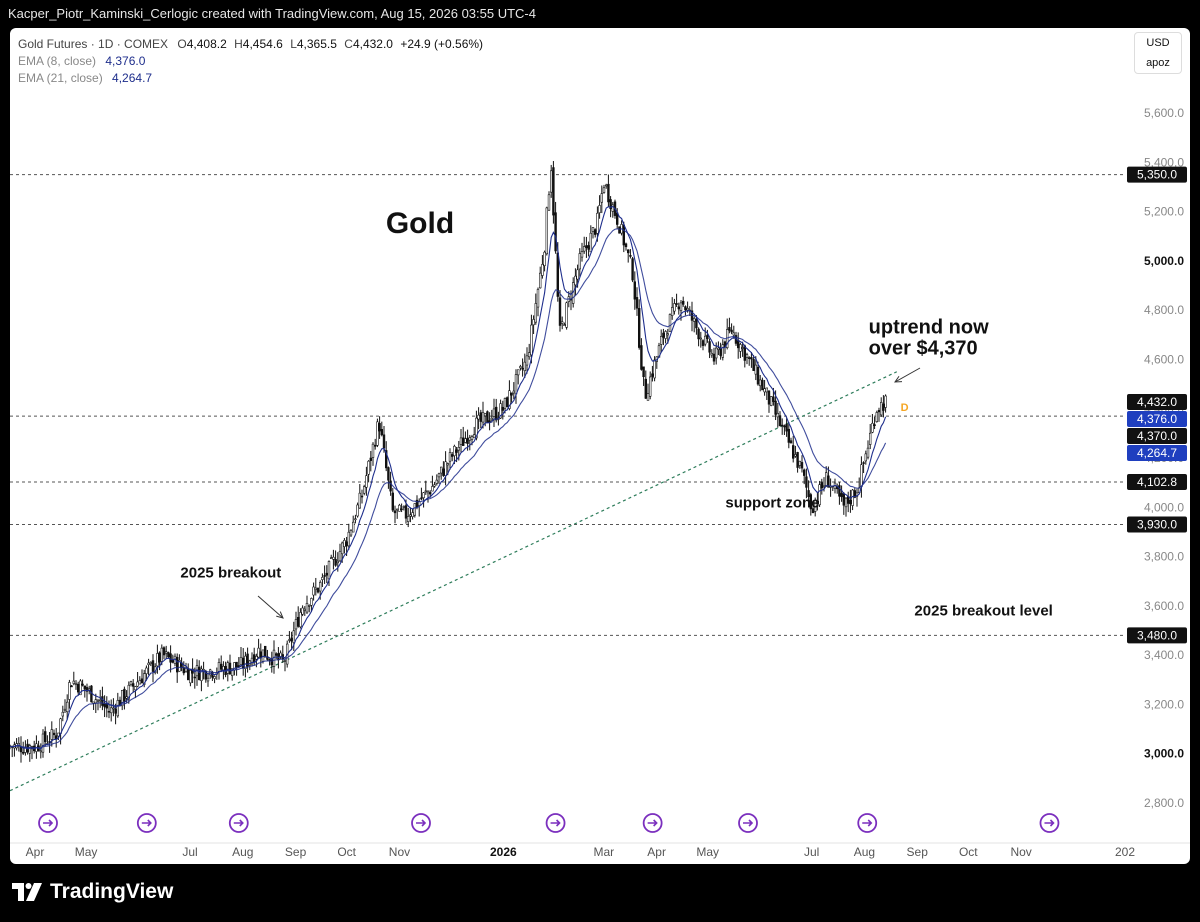 This screenshot has width=1200, height=922. Describe the element at coordinates (442, 44) in the screenshot. I see `change-value: +24.9 (+0.56%)` at that location.